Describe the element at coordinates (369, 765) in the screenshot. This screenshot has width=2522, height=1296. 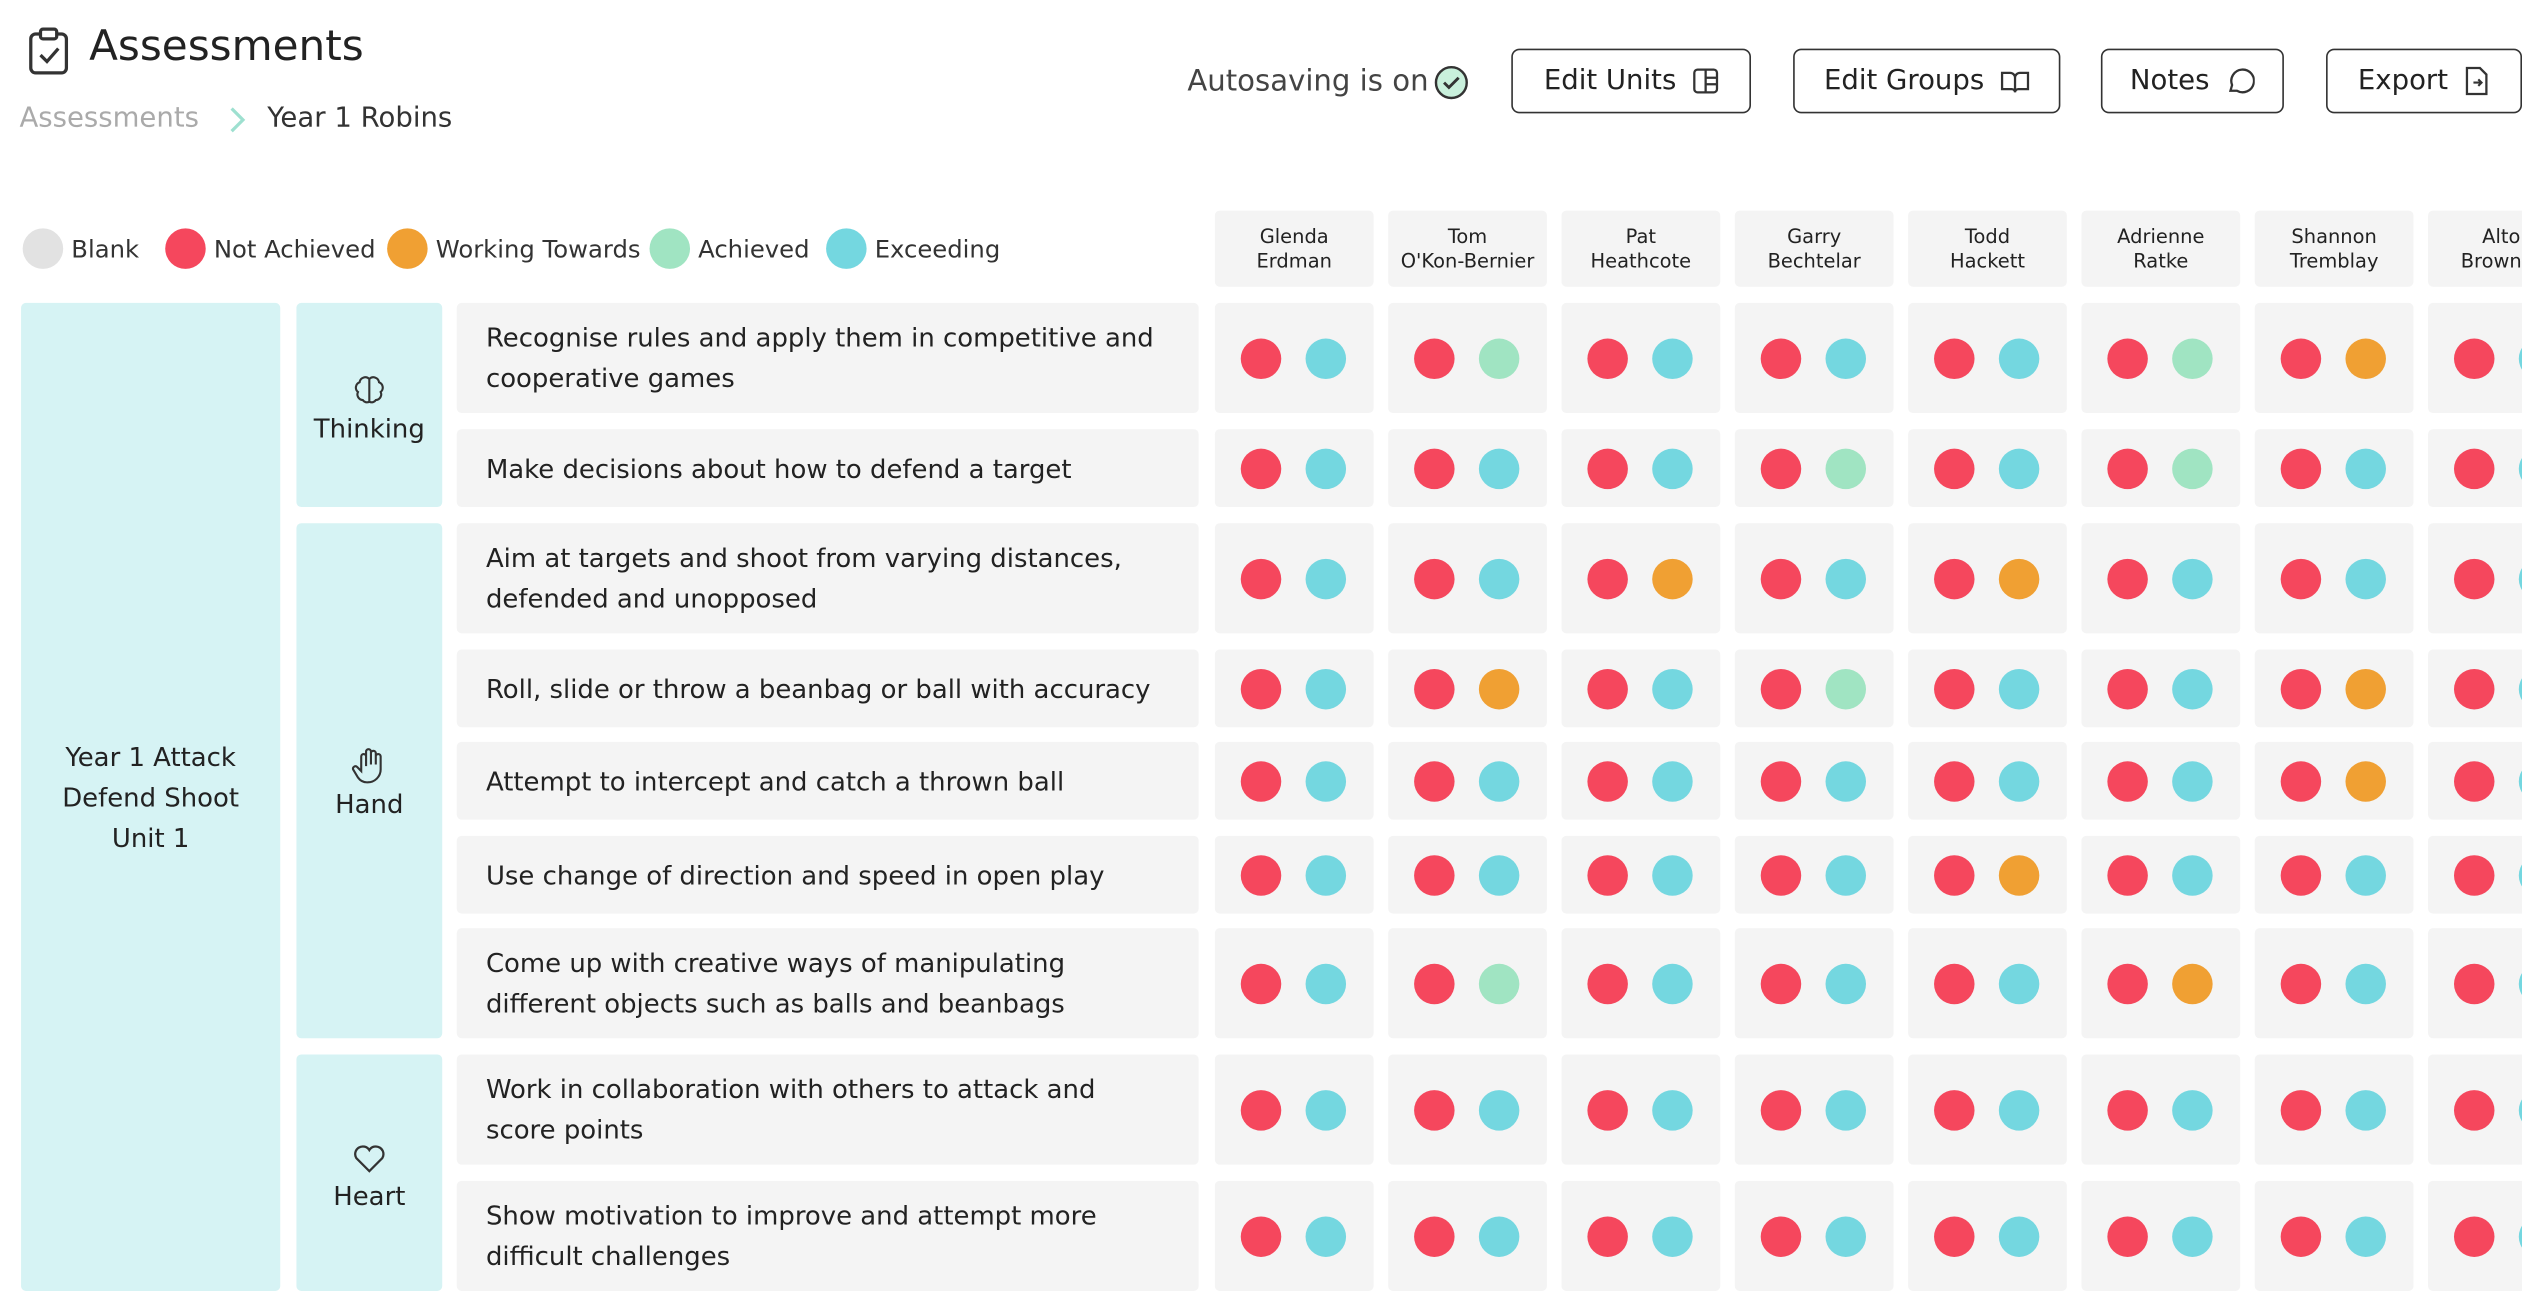
I see `group-icon` at that location.